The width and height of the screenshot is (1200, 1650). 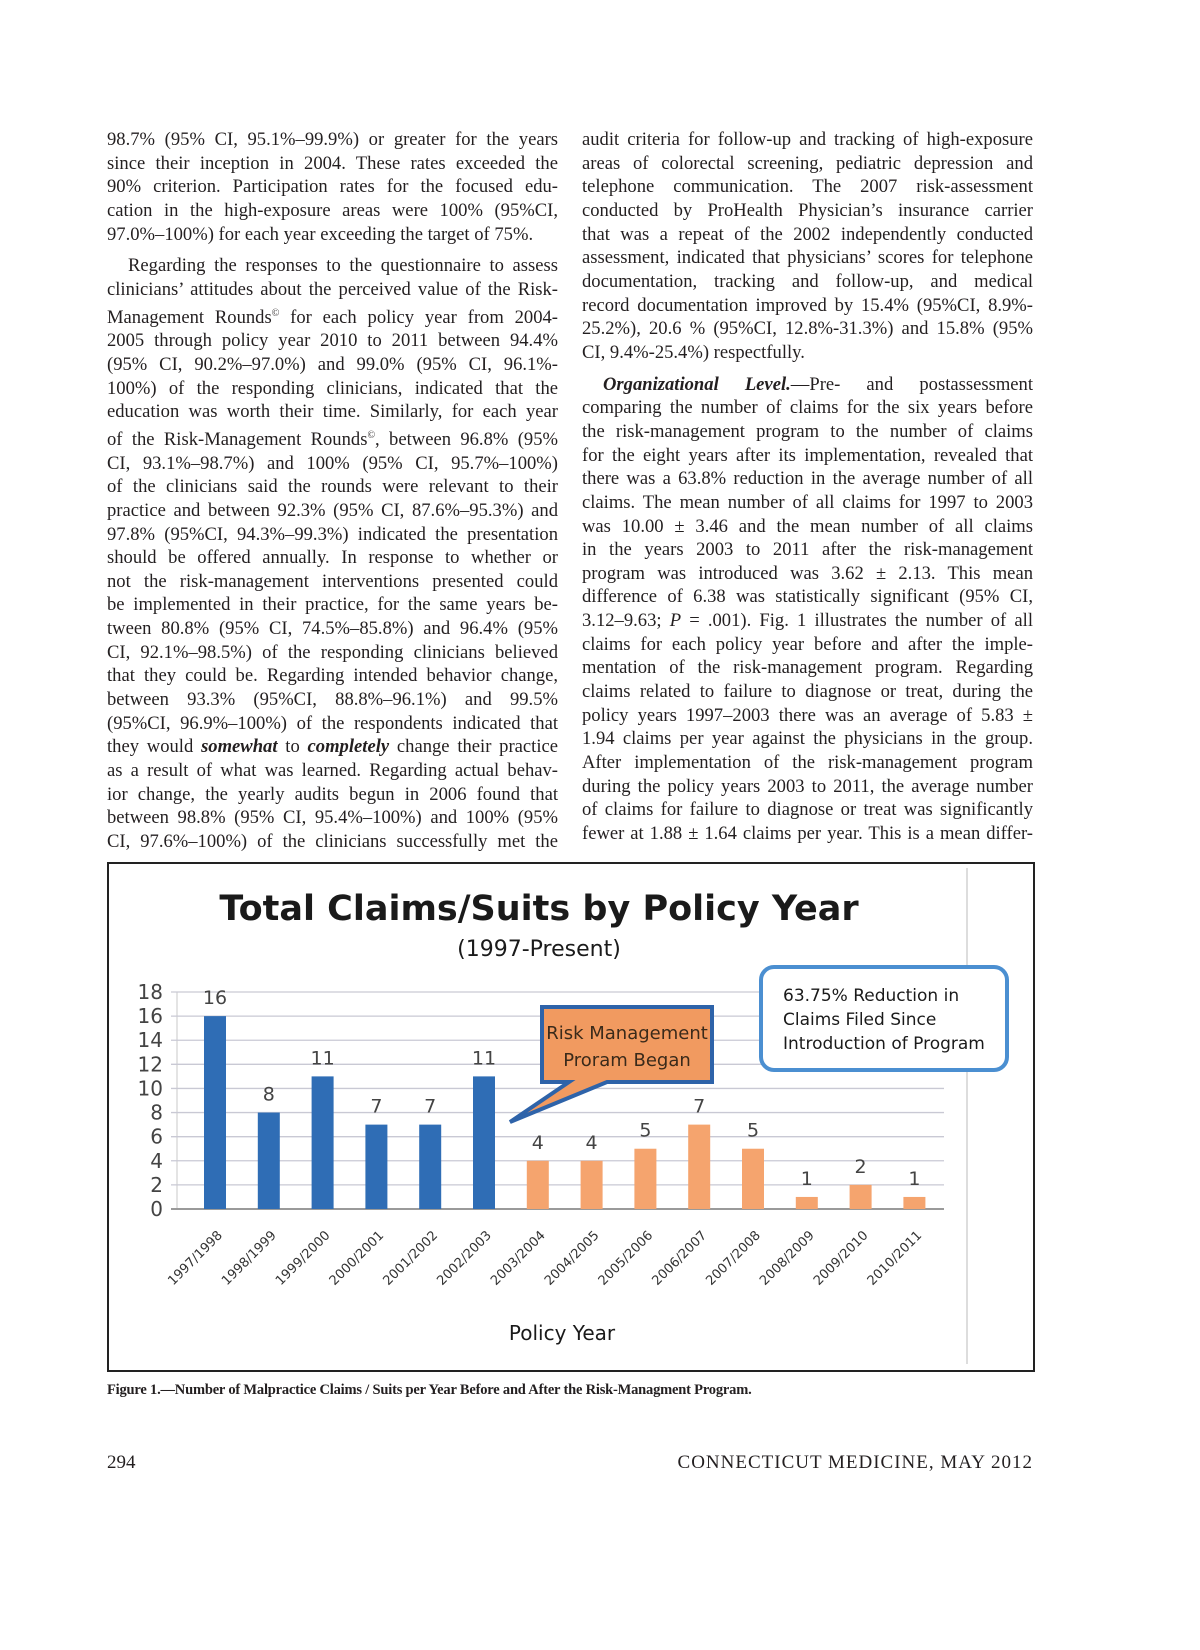 What do you see at coordinates (154, 747) in the screenshot?
I see `text-run: they would` at bounding box center [154, 747].